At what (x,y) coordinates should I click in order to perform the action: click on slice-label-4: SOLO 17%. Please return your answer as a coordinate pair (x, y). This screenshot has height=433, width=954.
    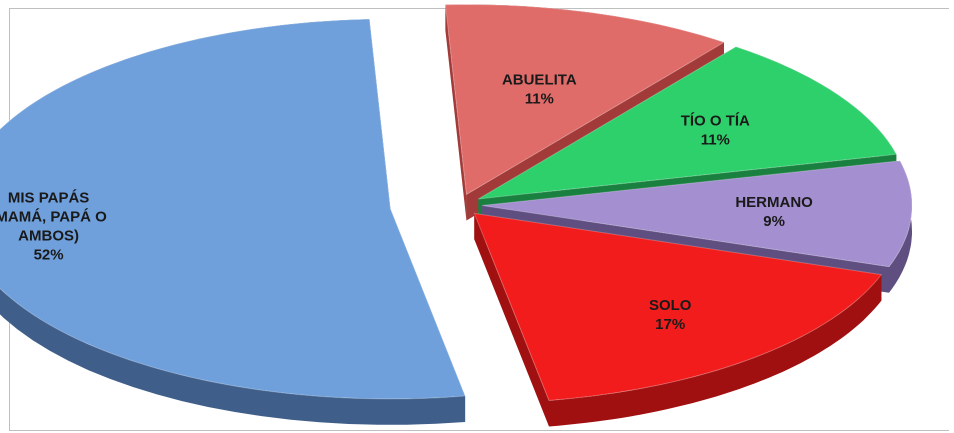
    Looking at the image, I should click on (670, 315).